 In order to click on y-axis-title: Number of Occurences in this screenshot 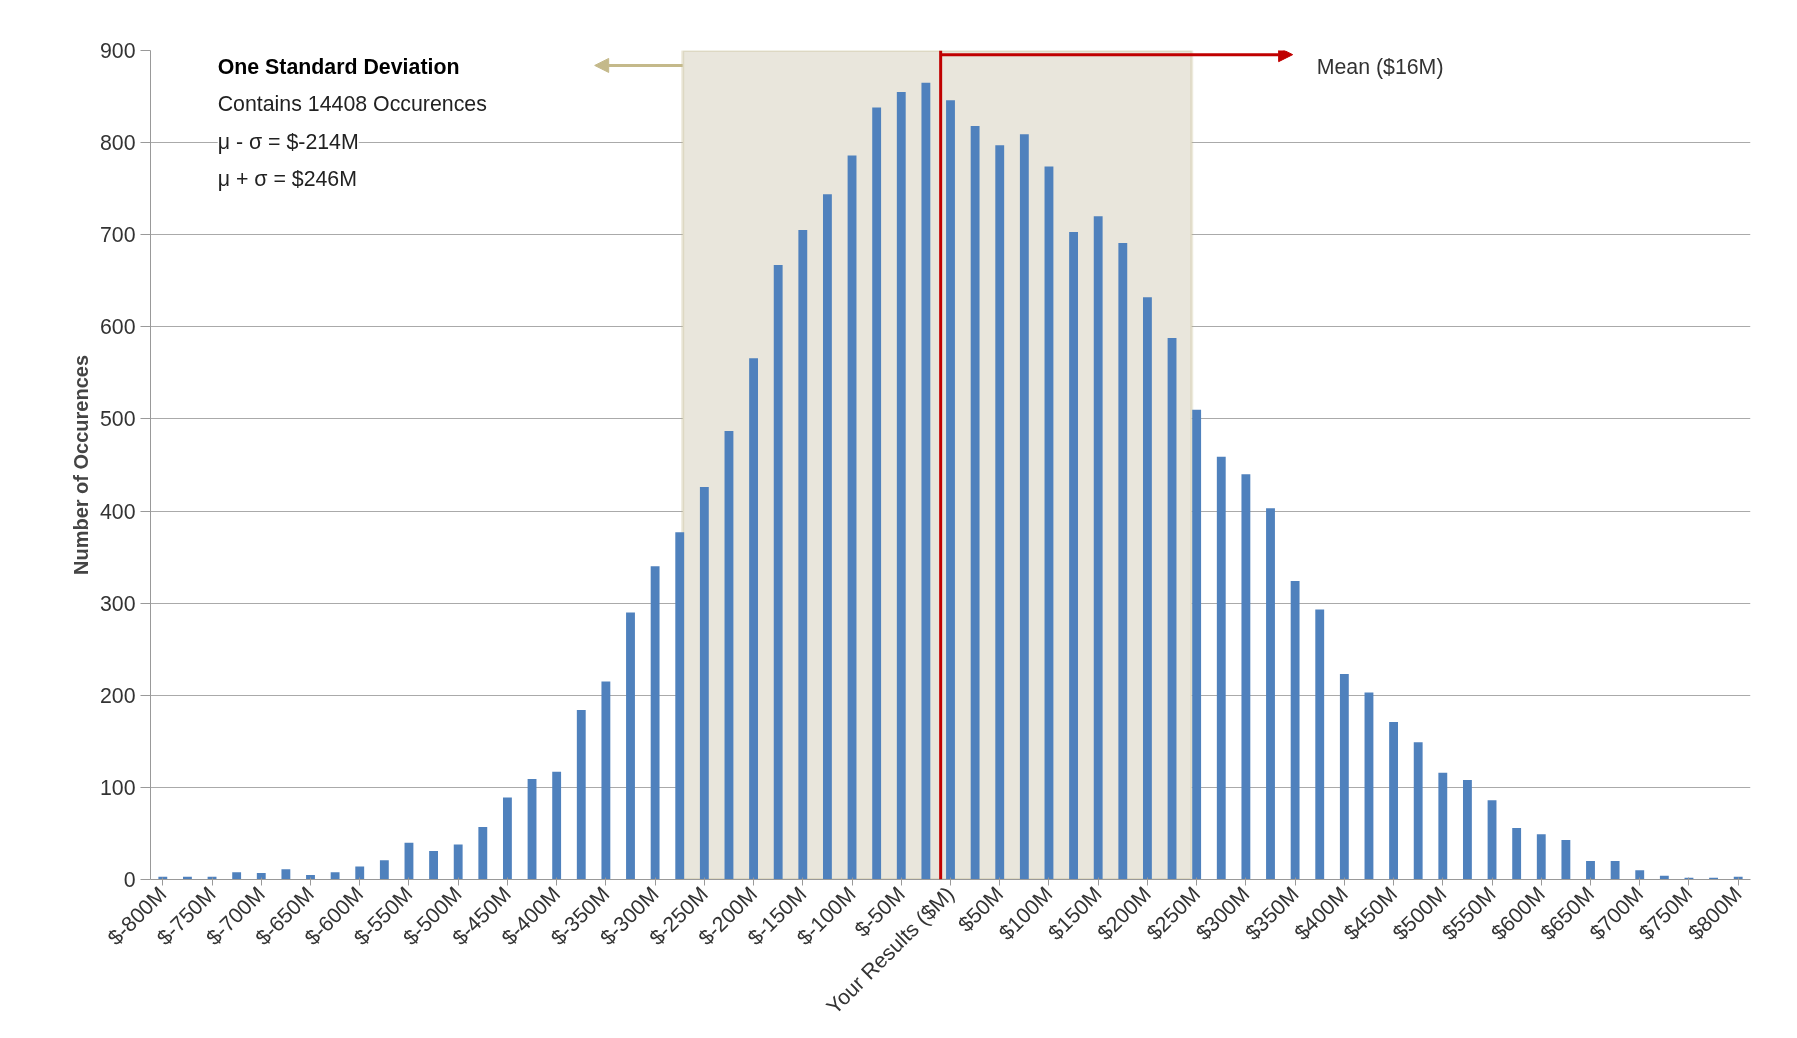, I will do `click(80, 465)`.